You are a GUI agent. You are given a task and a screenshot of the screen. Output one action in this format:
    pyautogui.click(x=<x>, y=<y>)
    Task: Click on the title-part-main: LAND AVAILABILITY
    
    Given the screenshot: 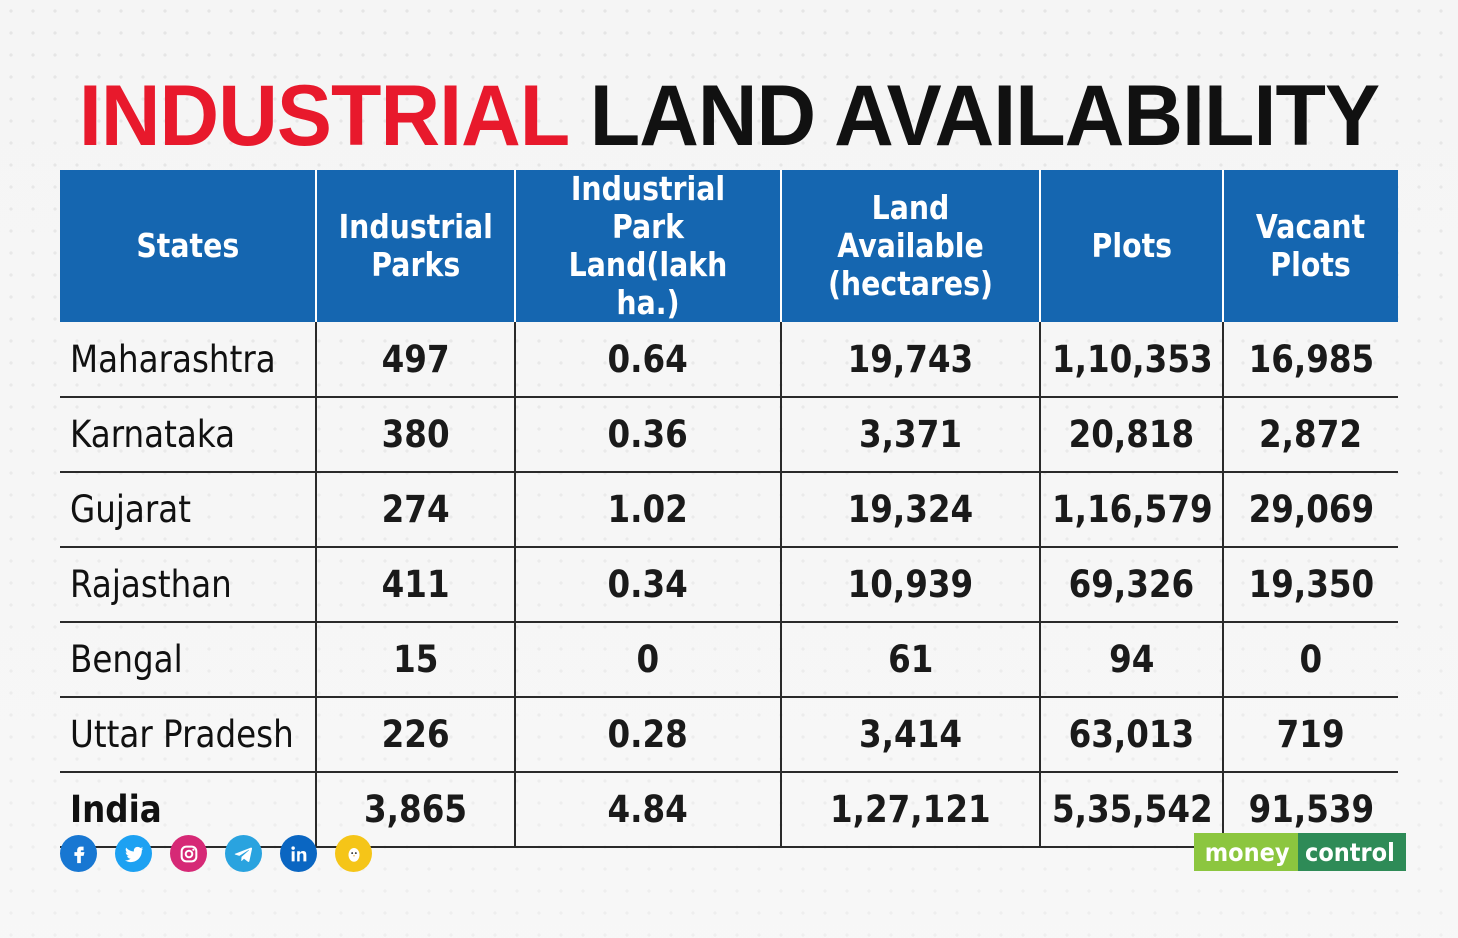 What is the action you would take?
    pyautogui.click(x=984, y=116)
    